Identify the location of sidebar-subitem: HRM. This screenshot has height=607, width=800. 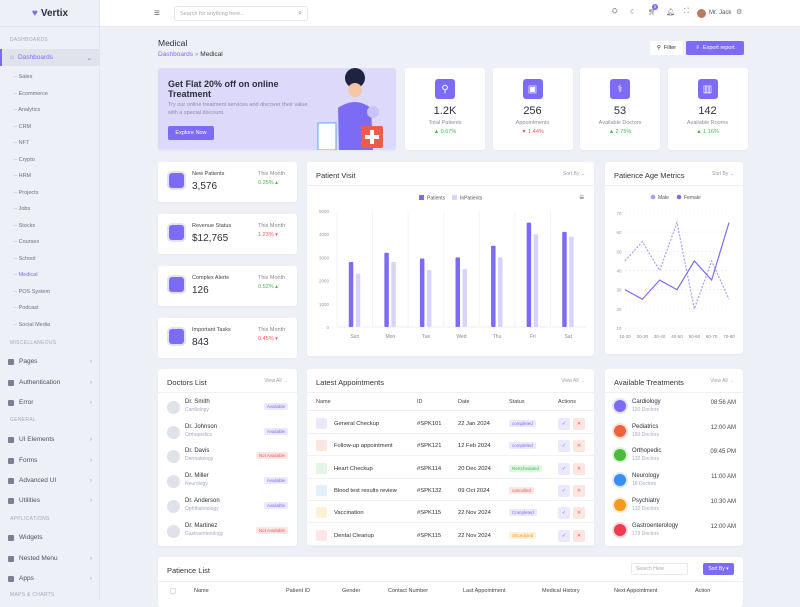
(23, 176).